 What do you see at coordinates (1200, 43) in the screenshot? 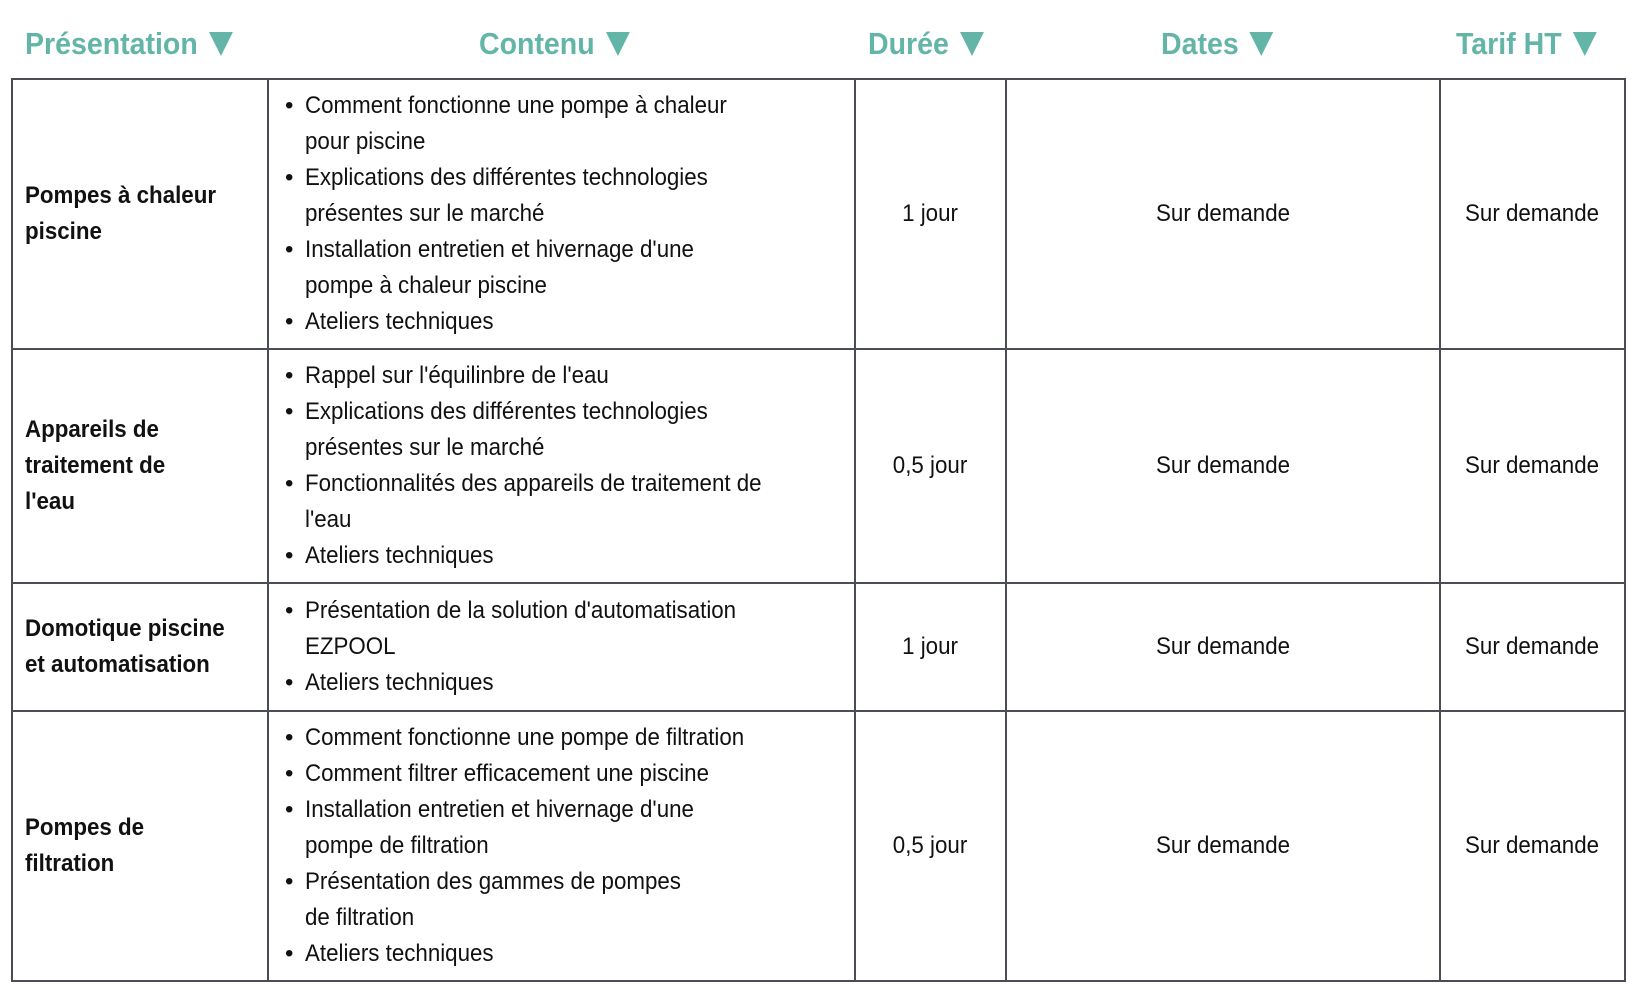
I see `header-label: Dates` at bounding box center [1200, 43].